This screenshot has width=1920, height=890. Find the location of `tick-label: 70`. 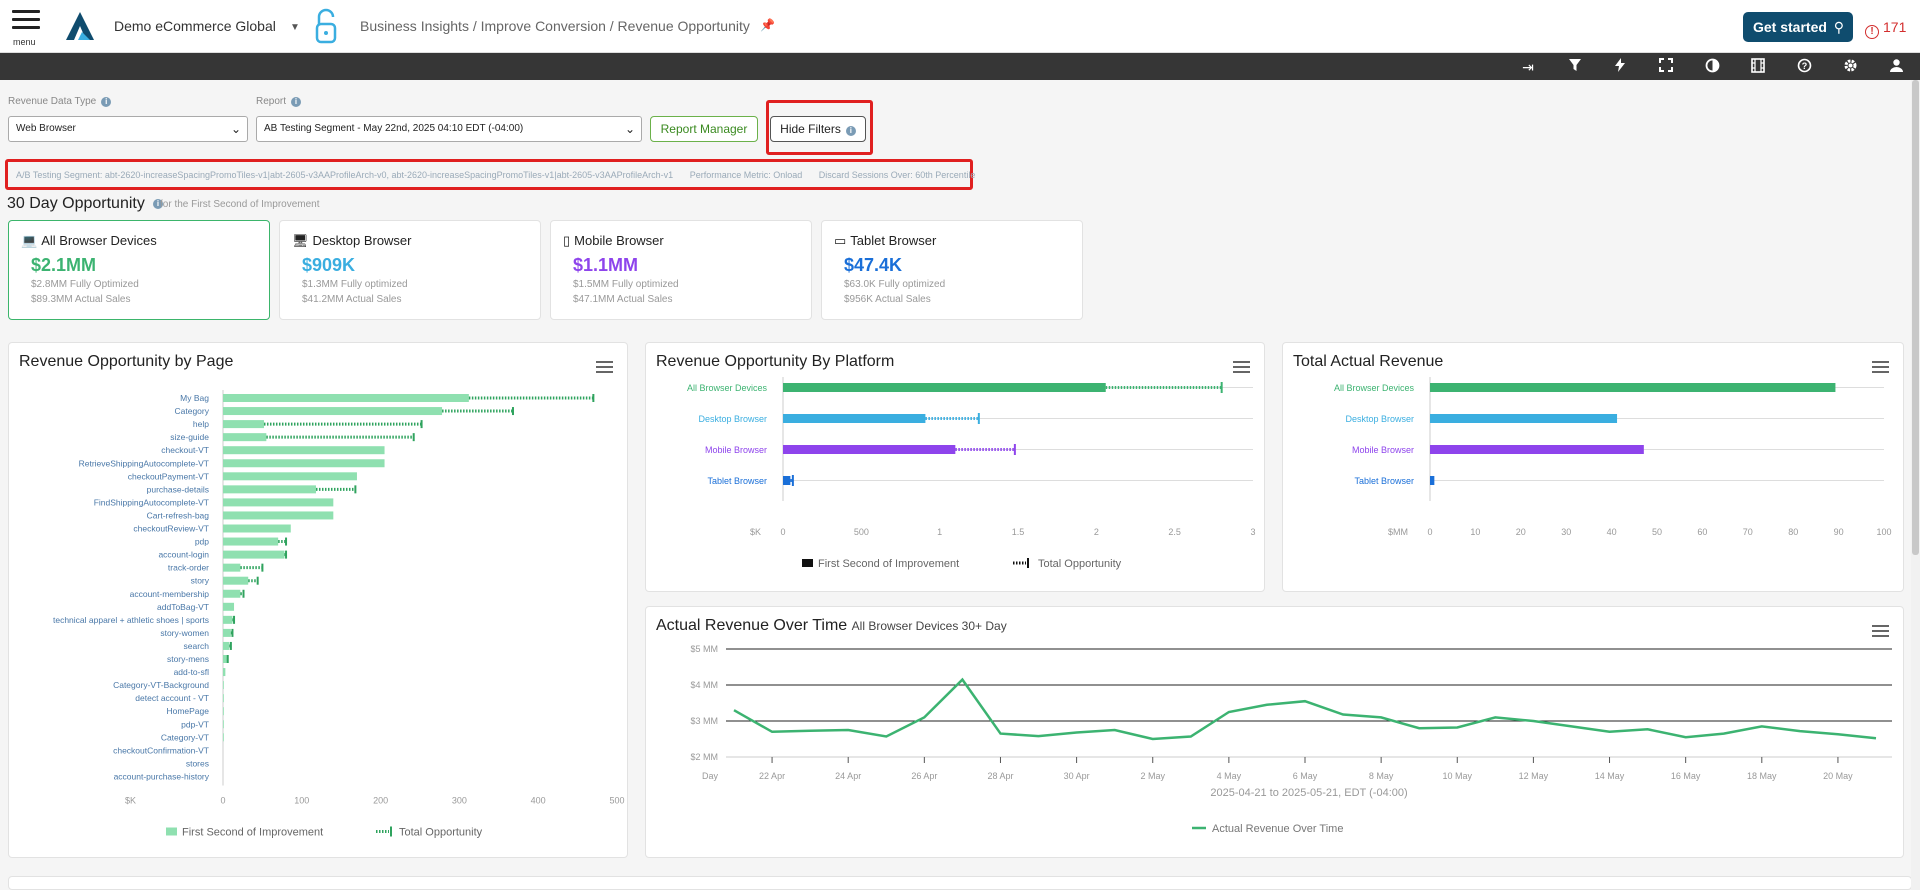

tick-label: 70 is located at coordinates (1748, 532).